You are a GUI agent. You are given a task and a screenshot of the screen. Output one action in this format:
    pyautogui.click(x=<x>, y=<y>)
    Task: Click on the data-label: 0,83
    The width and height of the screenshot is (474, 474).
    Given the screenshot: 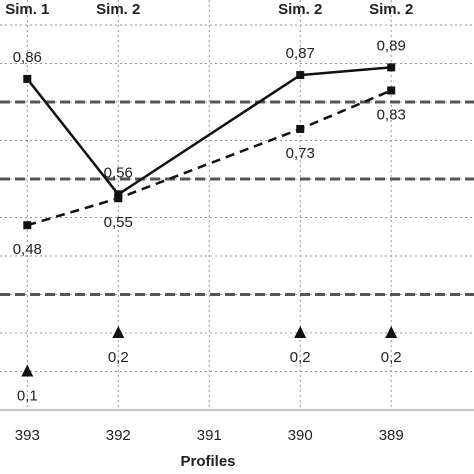 What is the action you would take?
    pyautogui.click(x=391, y=114)
    